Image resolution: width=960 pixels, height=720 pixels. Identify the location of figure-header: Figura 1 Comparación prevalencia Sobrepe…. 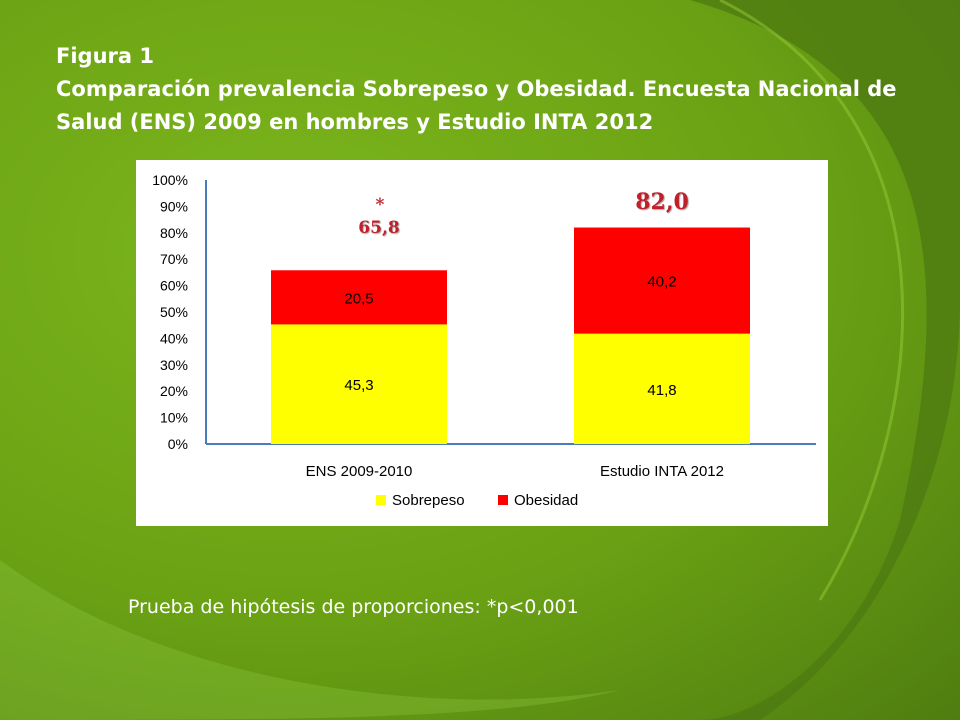
(486, 89).